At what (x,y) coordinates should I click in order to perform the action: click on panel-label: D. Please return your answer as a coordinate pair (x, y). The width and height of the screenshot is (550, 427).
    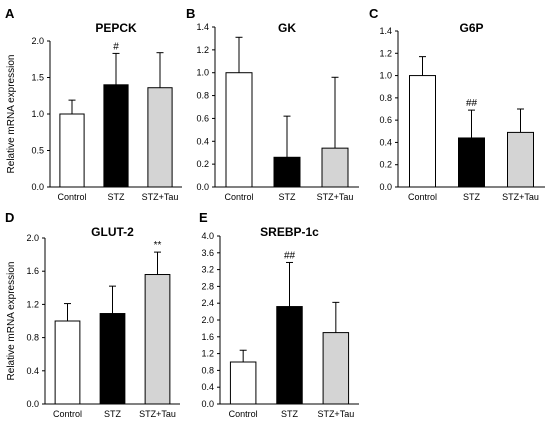
    Looking at the image, I should click on (9, 217).